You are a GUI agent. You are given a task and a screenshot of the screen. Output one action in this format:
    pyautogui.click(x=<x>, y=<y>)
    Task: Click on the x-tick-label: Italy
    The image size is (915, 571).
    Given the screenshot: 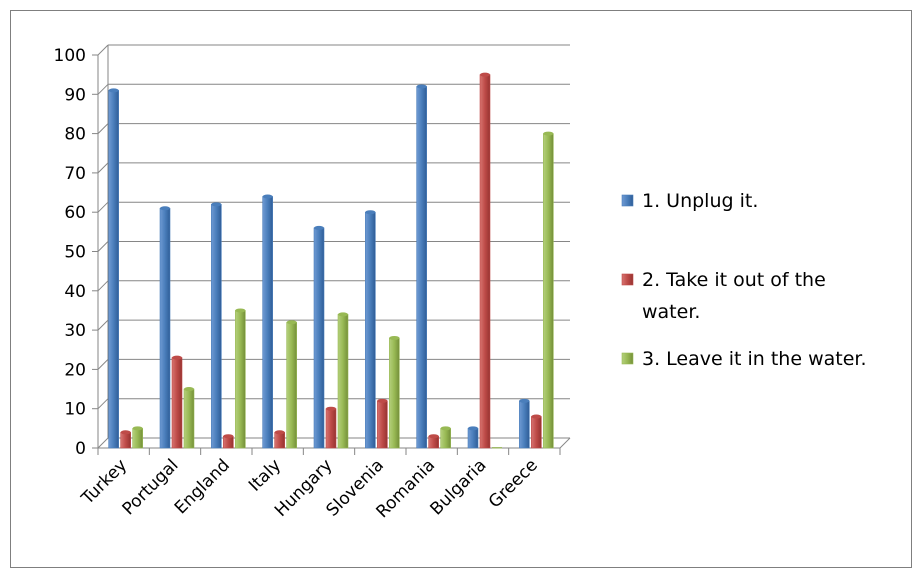 What is the action you would take?
    pyautogui.click(x=265, y=475)
    